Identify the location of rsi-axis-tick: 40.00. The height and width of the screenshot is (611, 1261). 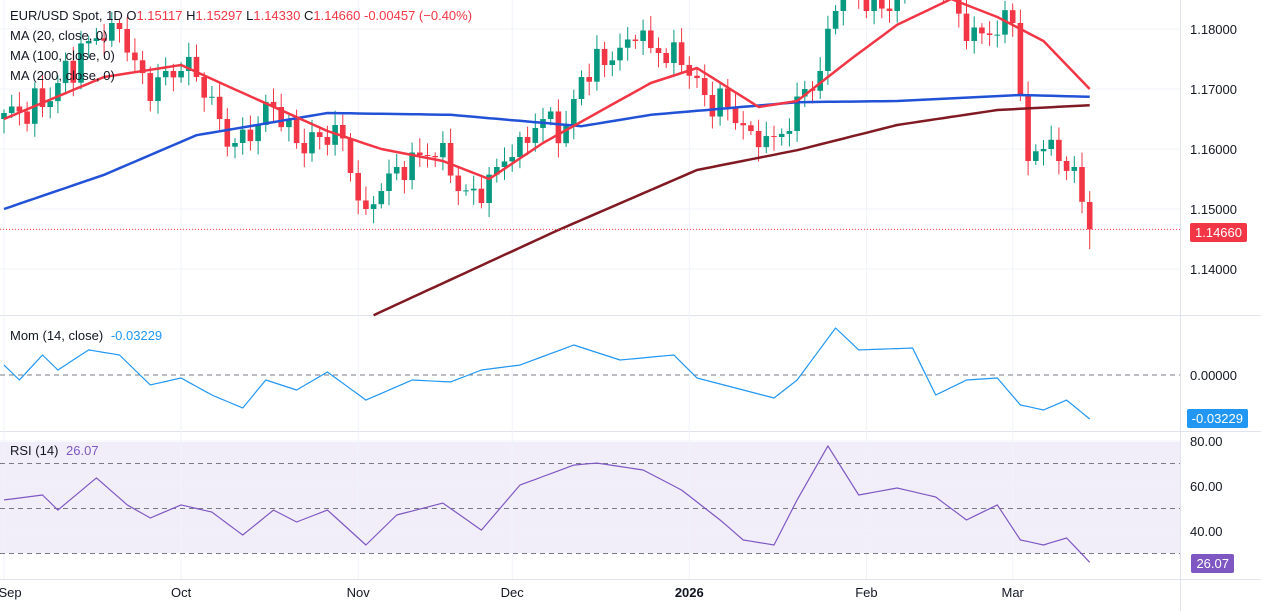
(1206, 531).